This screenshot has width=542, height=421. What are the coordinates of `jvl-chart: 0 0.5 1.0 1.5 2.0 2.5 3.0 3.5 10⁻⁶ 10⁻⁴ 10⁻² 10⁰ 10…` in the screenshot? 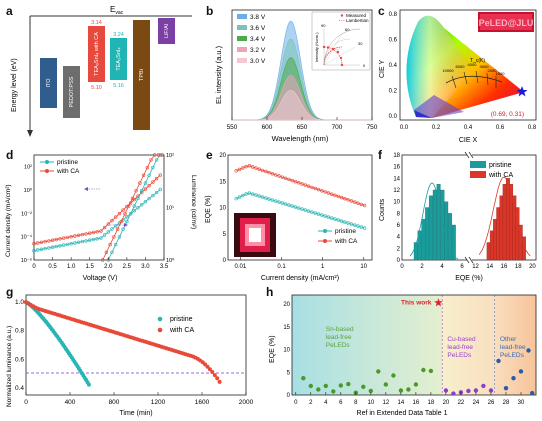 It's located at (101, 217).